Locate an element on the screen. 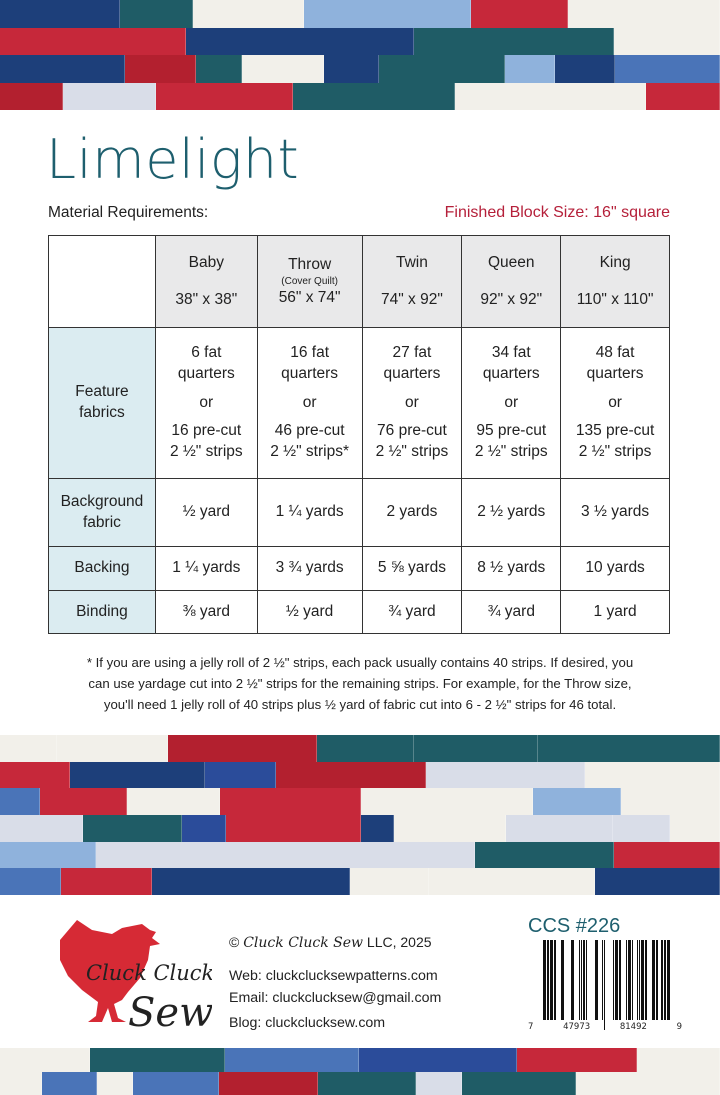 The width and height of the screenshot is (720, 1095). copyright-brand: Cluck Cluck Sew is located at coordinates (303, 943).